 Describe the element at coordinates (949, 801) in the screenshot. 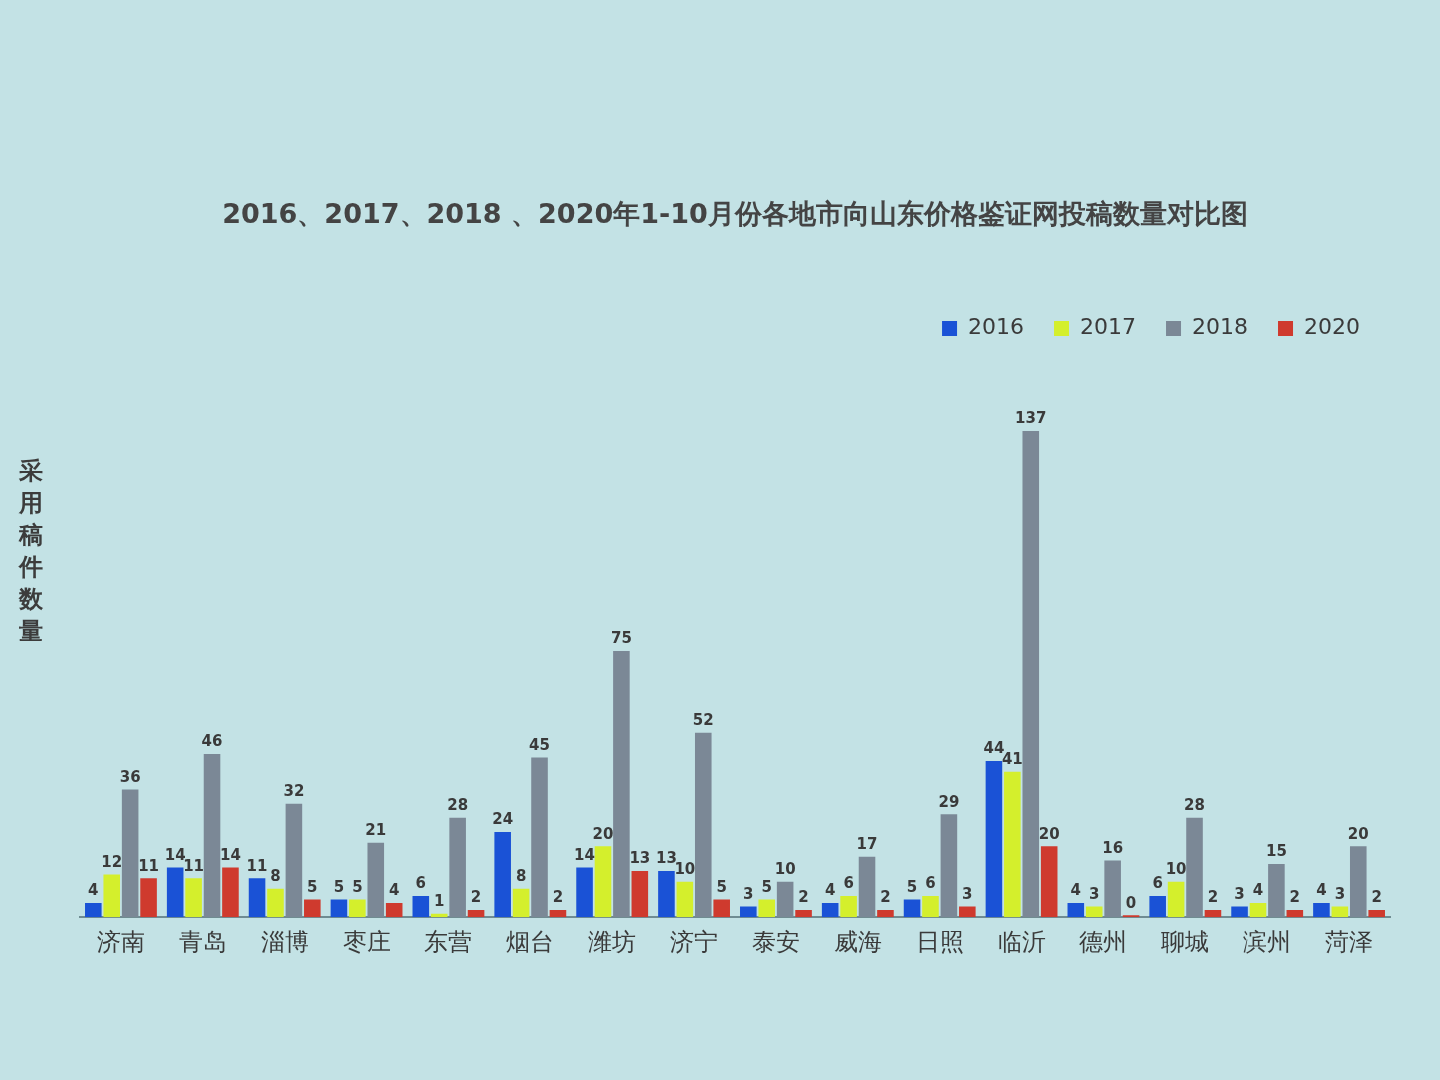

I see `data-label: 29` at that location.